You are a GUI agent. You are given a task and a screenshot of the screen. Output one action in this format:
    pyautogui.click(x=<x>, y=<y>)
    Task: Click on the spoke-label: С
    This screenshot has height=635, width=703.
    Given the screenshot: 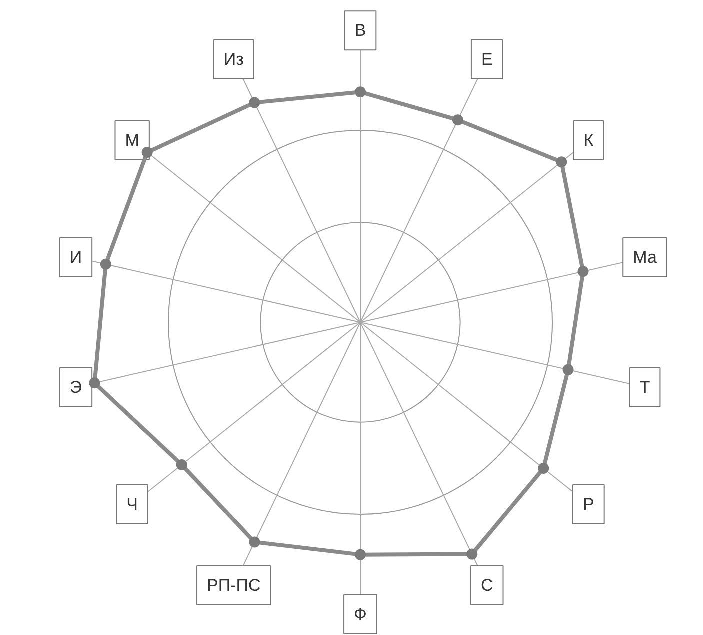 What is the action you would take?
    pyautogui.click(x=487, y=585)
    